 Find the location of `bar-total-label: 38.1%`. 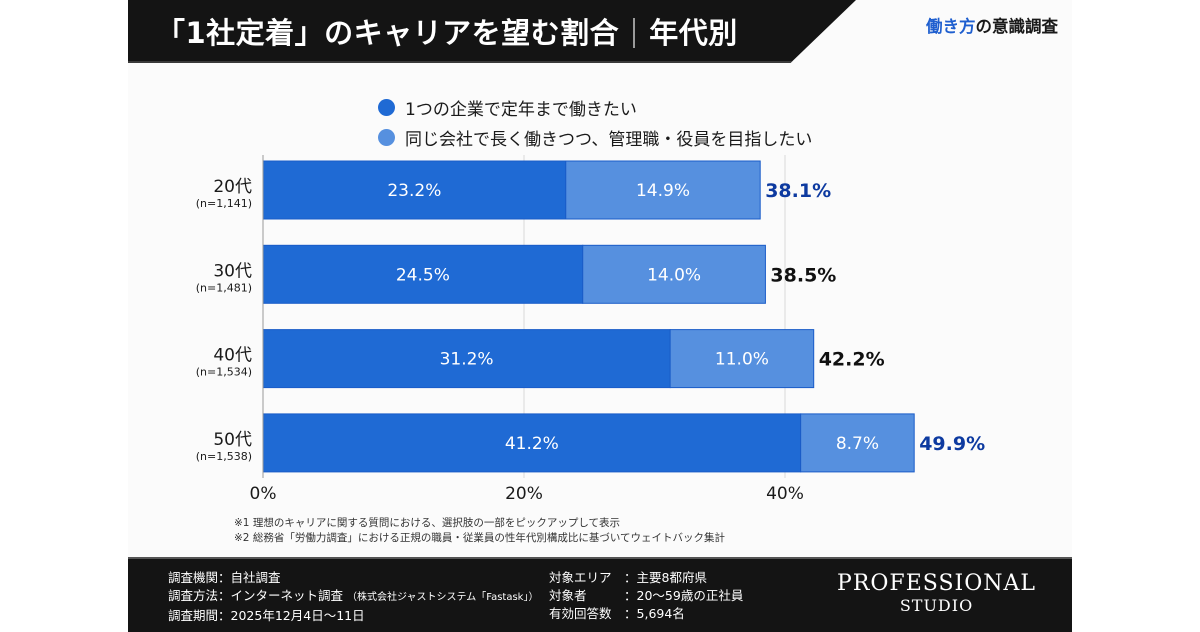

bar-total-label: 38.1% is located at coordinates (798, 191).